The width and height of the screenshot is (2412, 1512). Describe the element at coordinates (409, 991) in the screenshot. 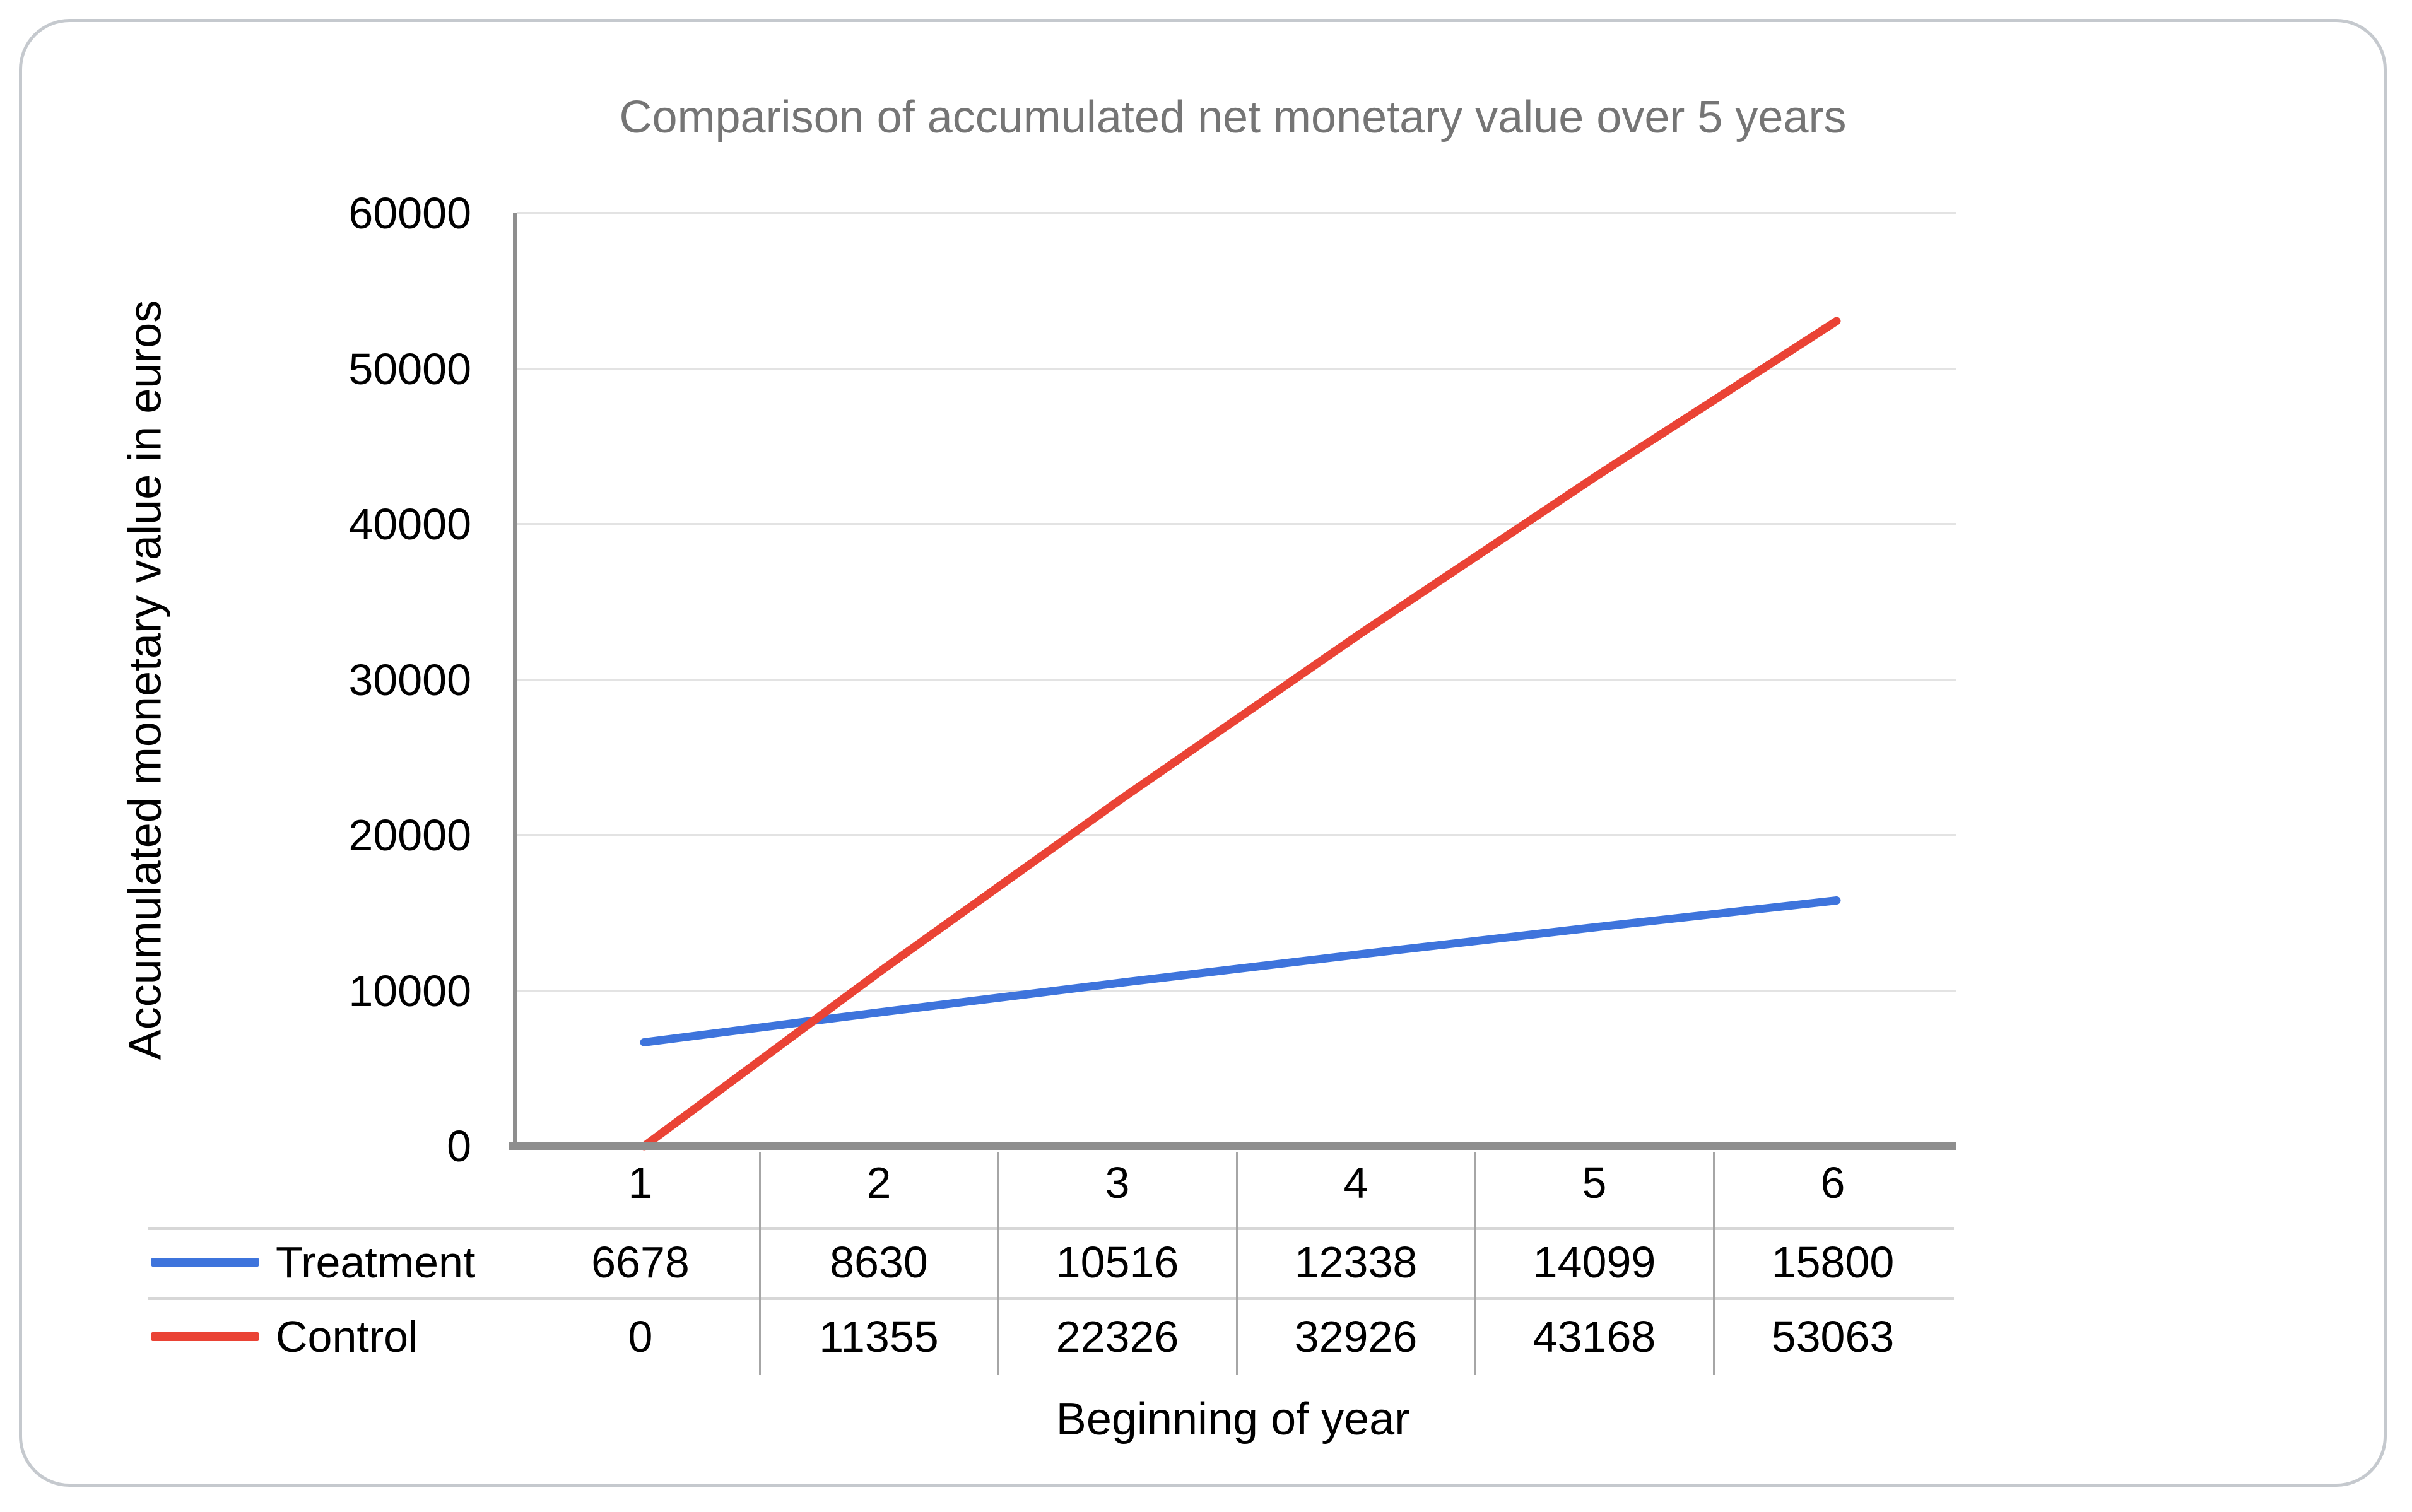

I see `y-tick-label-10000: 10000` at that location.